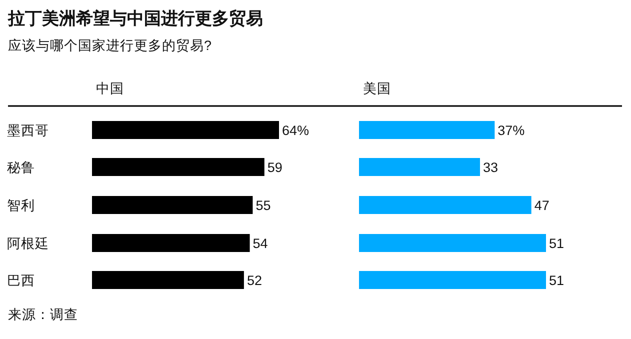  Describe the element at coordinates (274, 167) in the screenshot. I see `data-label: 59` at that location.